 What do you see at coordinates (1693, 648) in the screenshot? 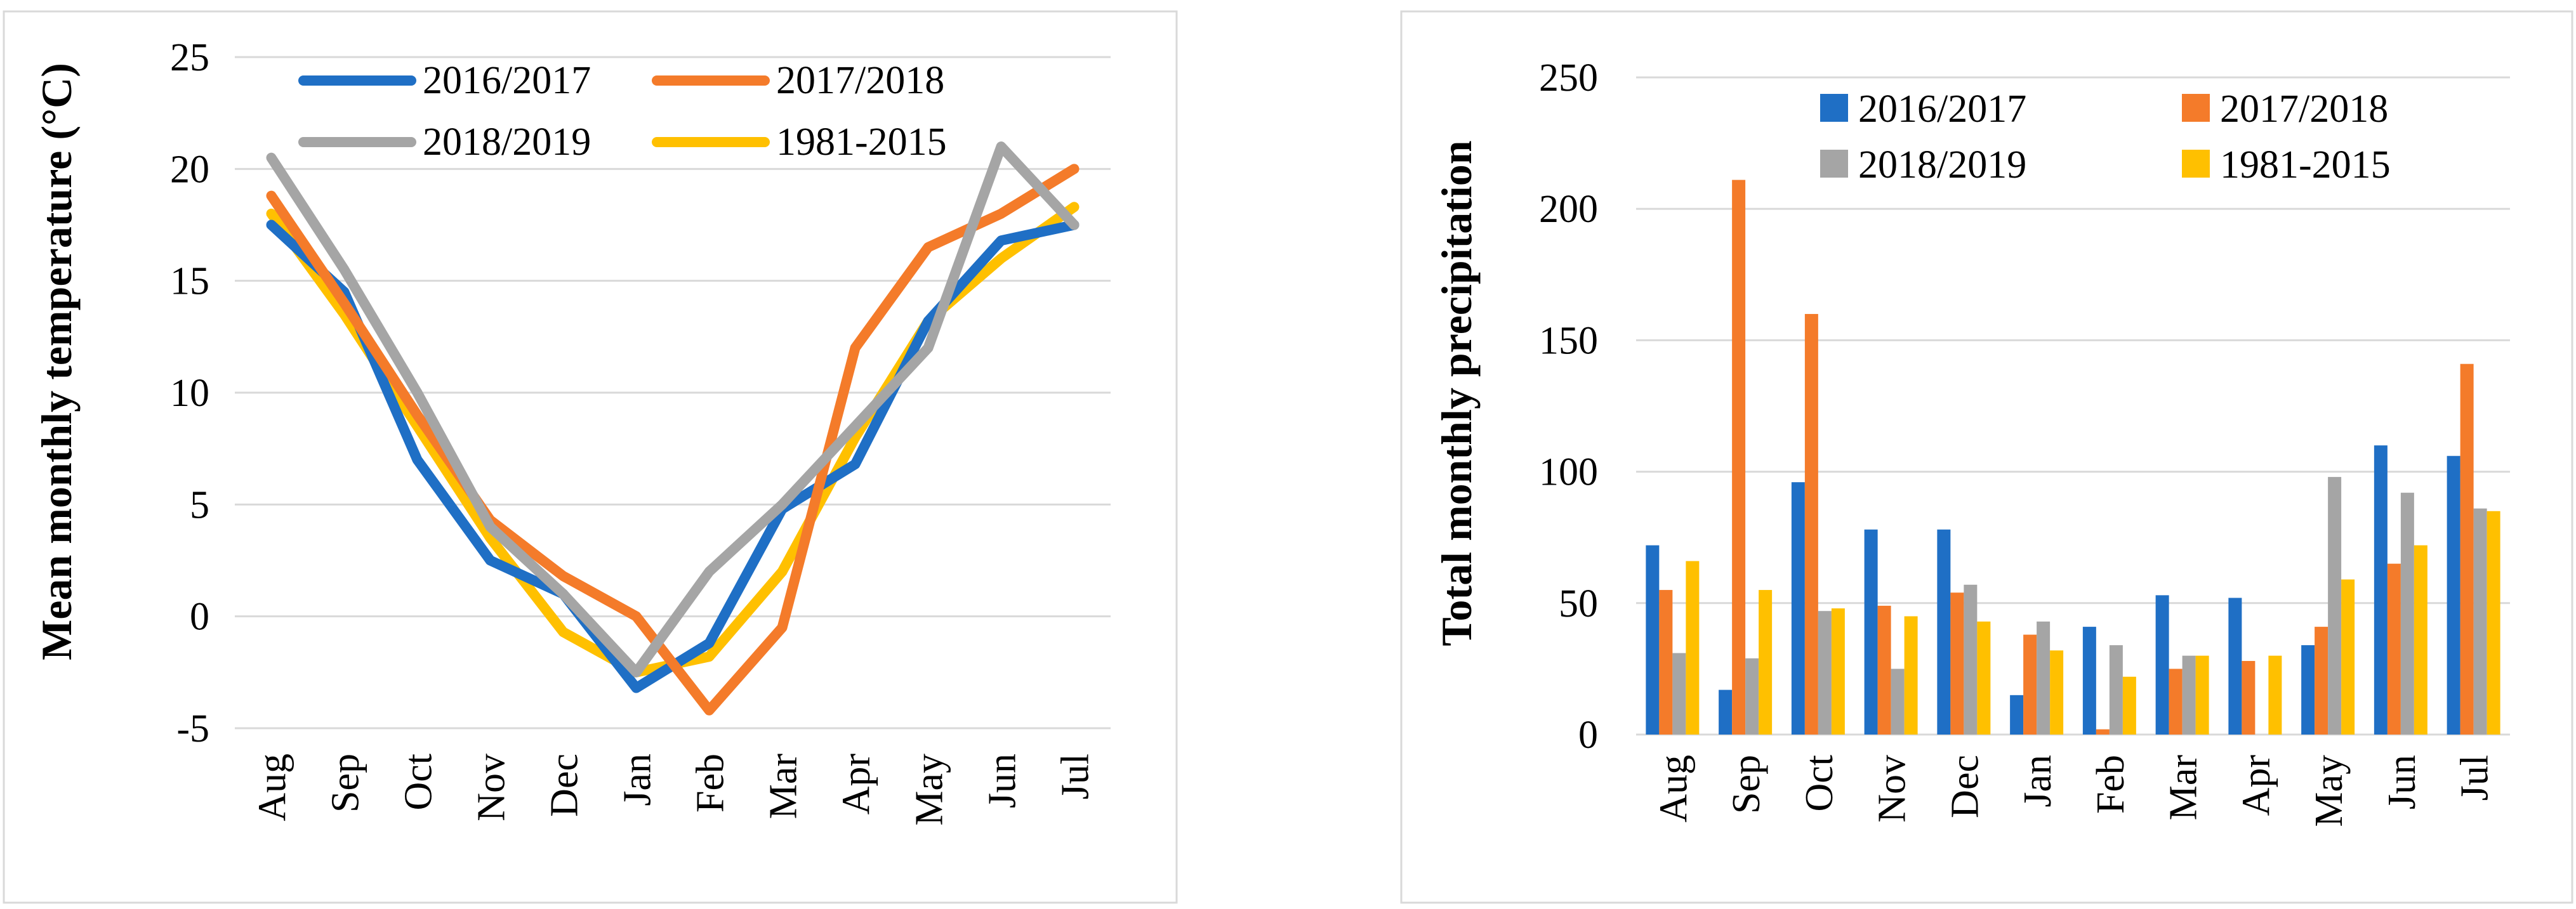
I see `precipitation-bar-1981-2015-aug` at bounding box center [1693, 648].